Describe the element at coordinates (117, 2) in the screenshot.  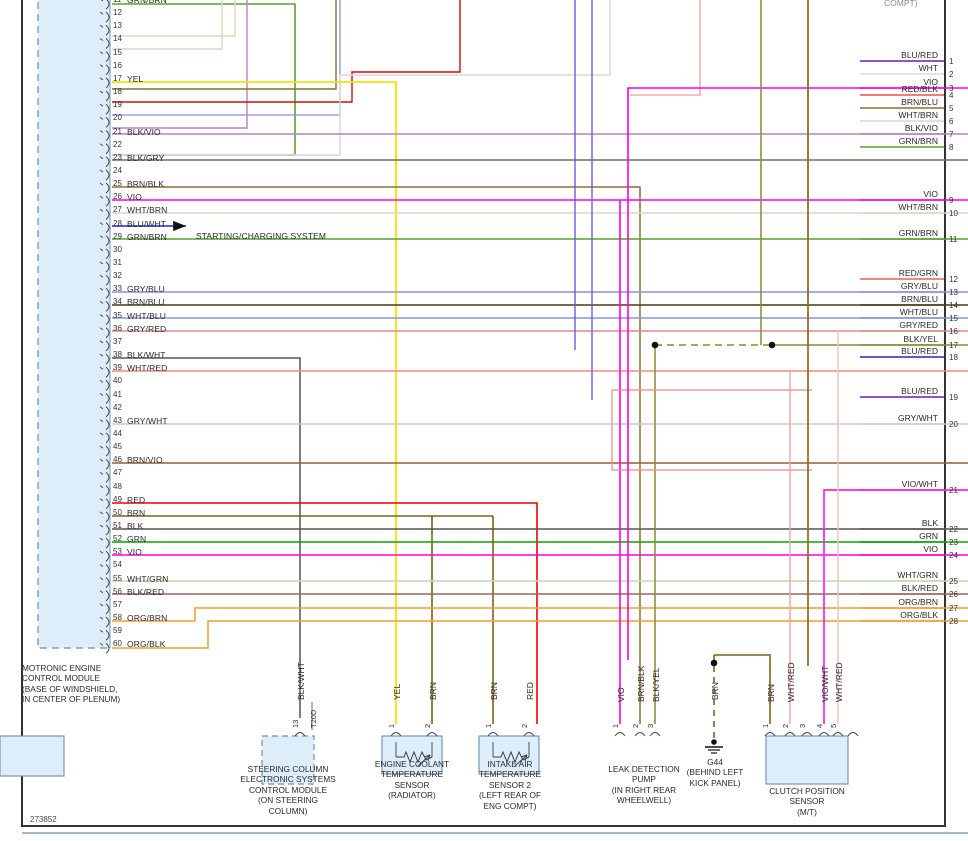
I see `ecm-pin-number: 11` at that location.